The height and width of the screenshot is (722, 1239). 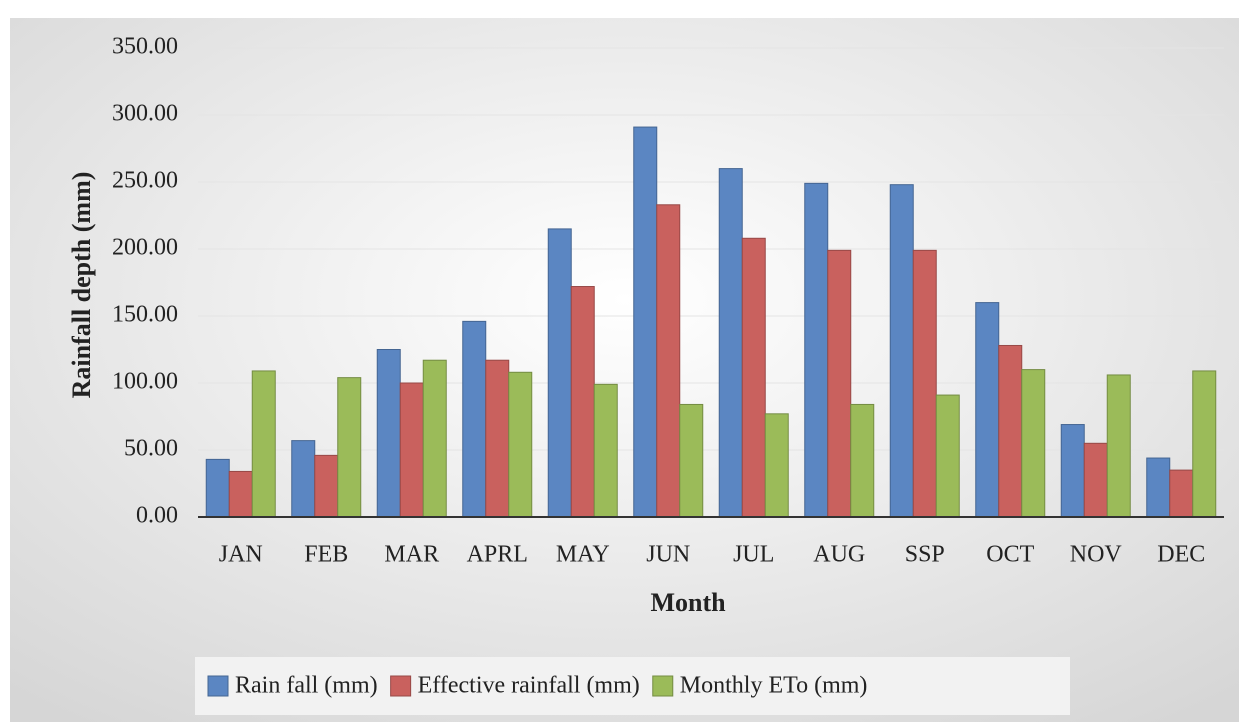 What do you see at coordinates (306, 686) in the screenshot?
I see `legend-label: Rain fall (mm)` at bounding box center [306, 686].